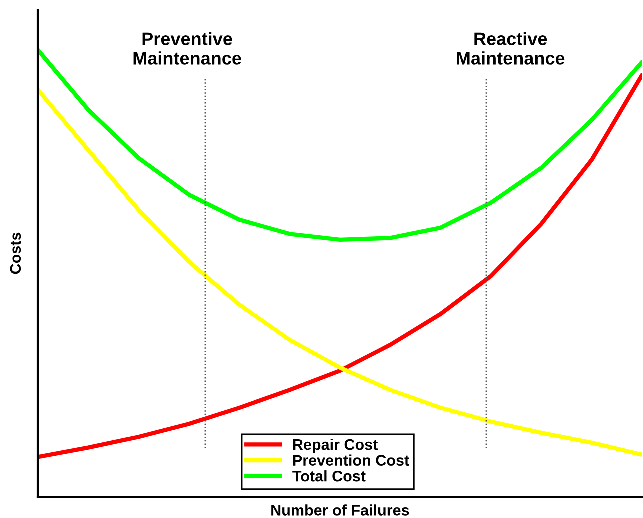 The image size is (643, 518). I want to click on legend-label: Prevention Cost, so click(351, 460).